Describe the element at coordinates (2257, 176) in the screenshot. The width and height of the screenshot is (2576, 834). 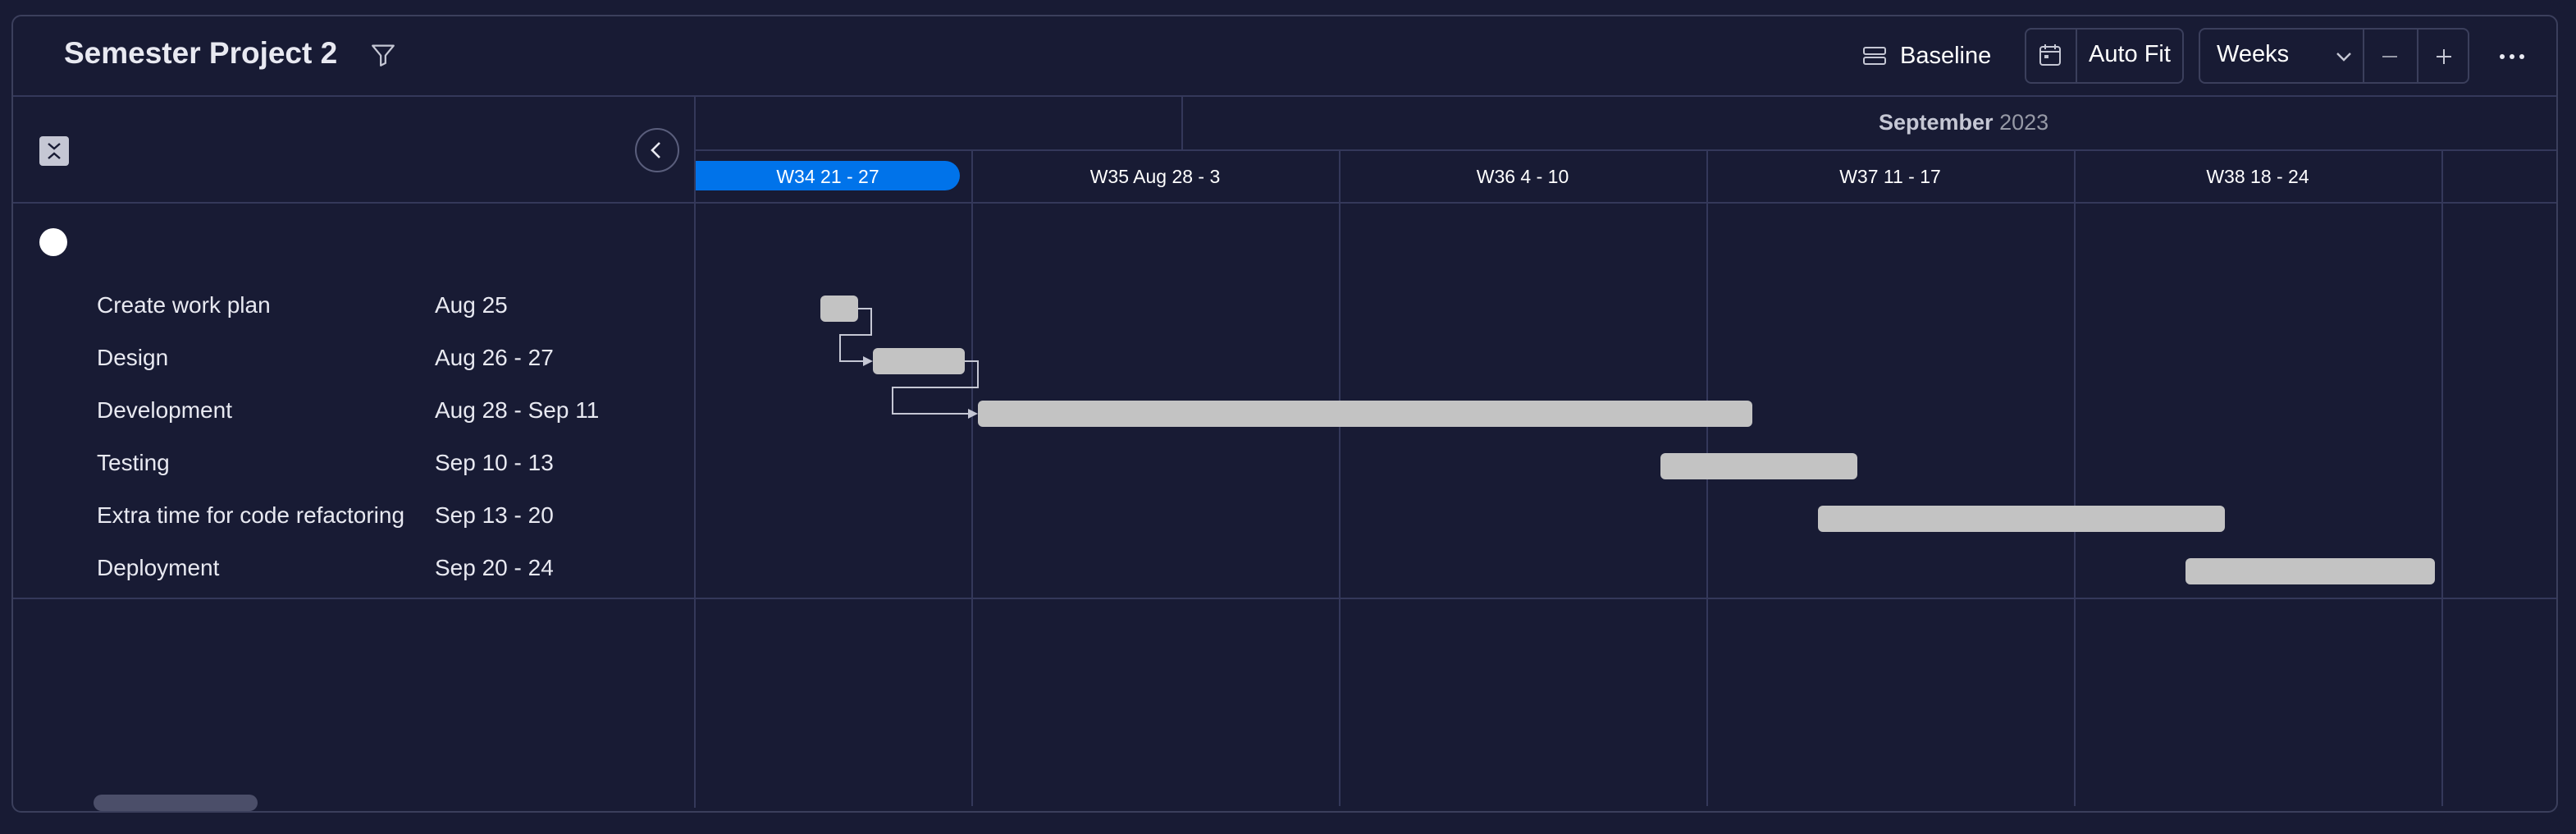
I see `week-header: W38 18 - 24` at that location.